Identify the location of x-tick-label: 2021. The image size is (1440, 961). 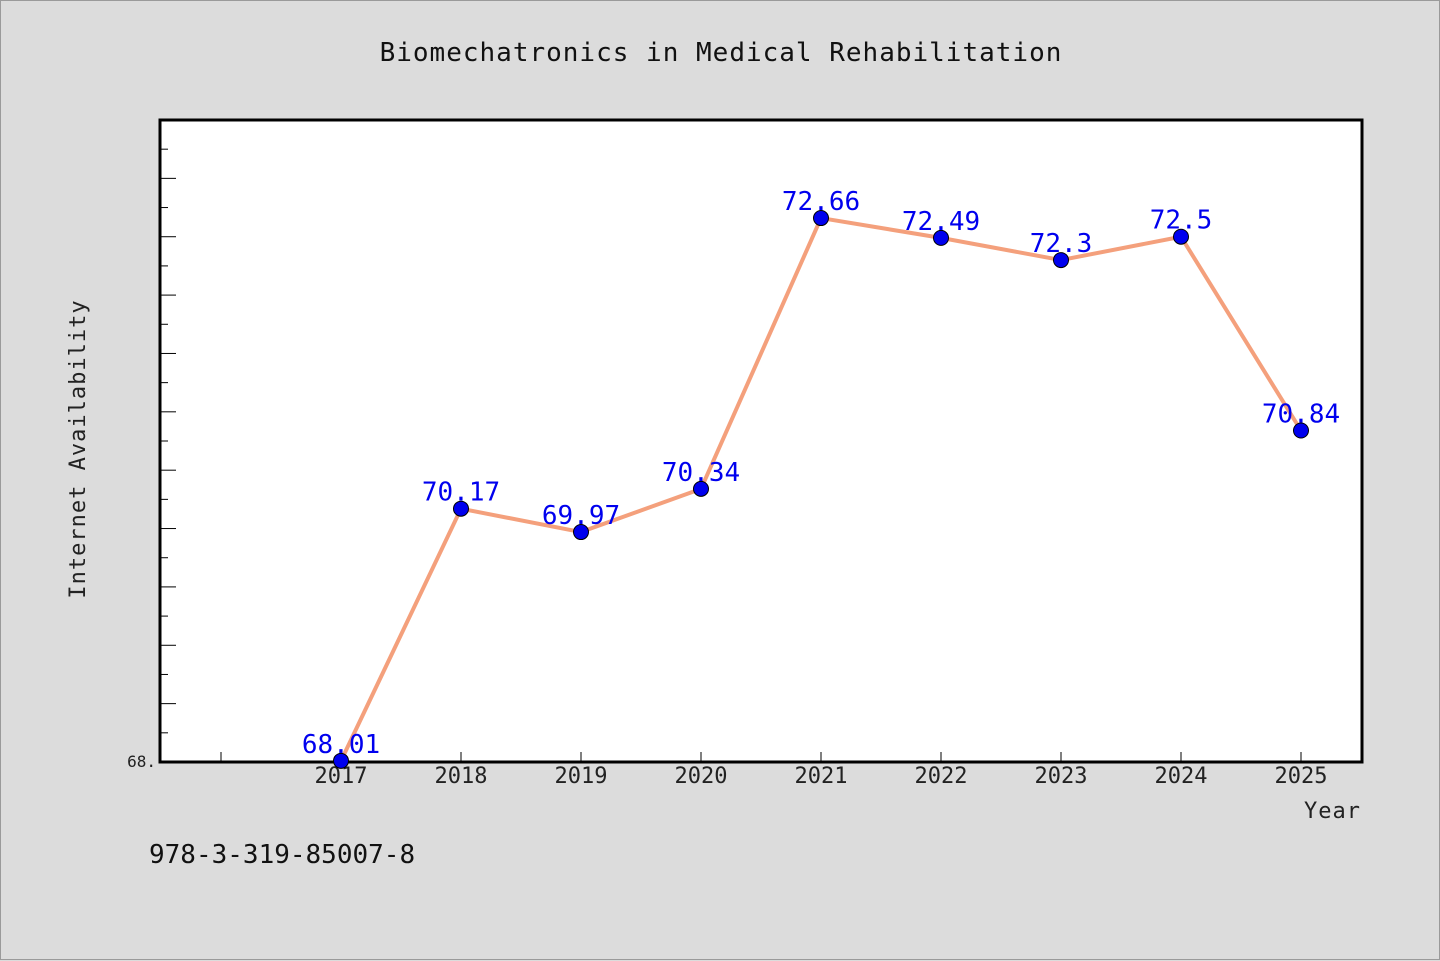
(821, 776).